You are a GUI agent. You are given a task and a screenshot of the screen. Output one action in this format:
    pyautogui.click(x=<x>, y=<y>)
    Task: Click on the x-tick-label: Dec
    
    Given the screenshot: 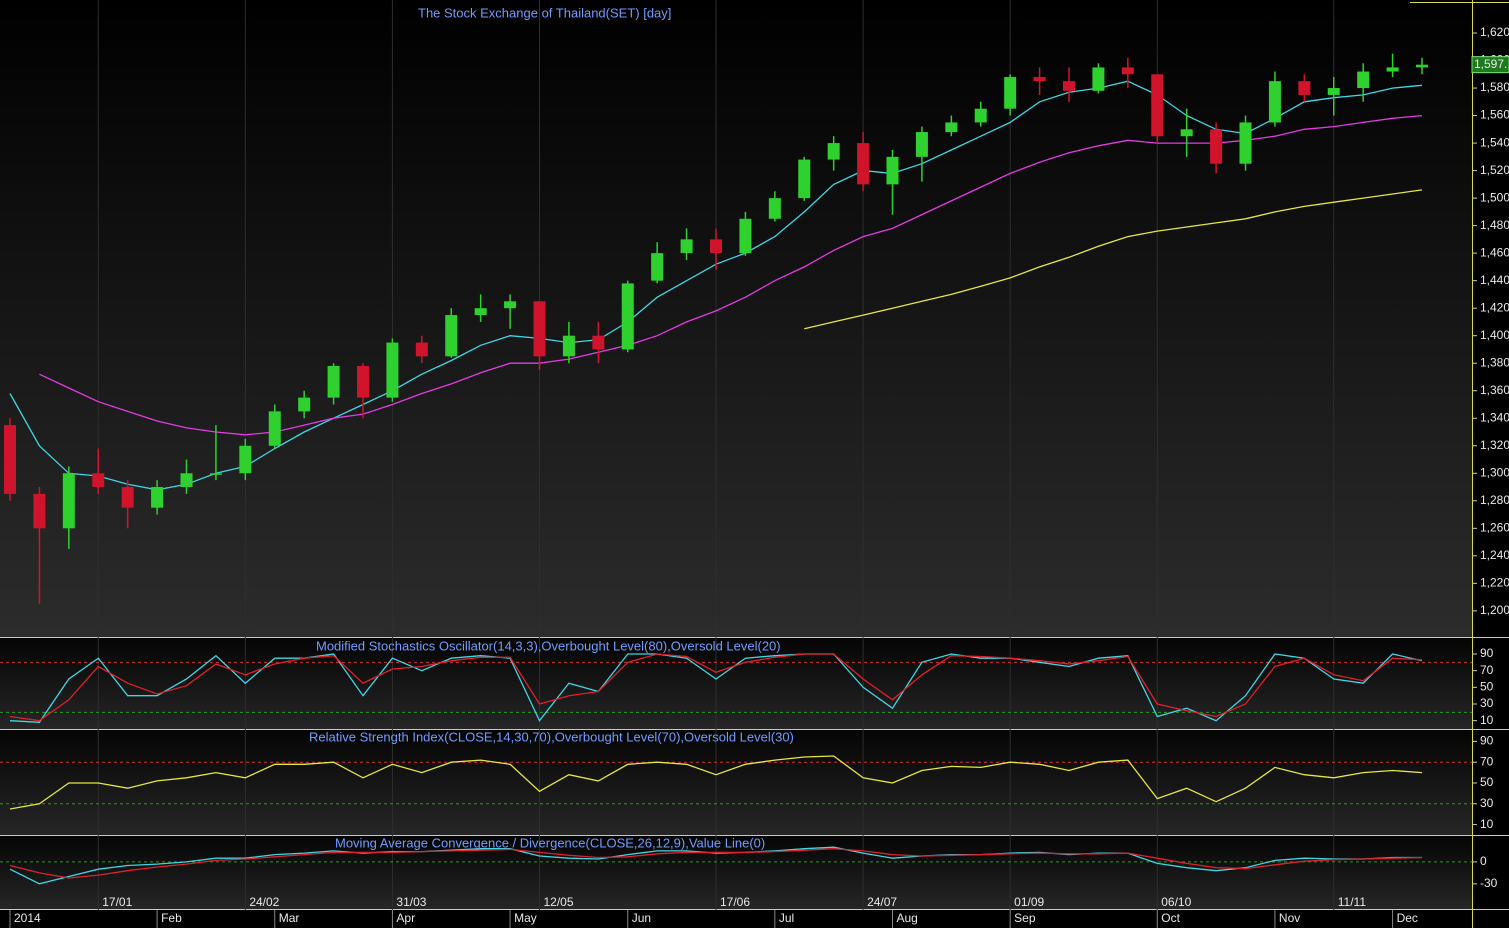 What is the action you would take?
    pyautogui.click(x=1407, y=918)
    